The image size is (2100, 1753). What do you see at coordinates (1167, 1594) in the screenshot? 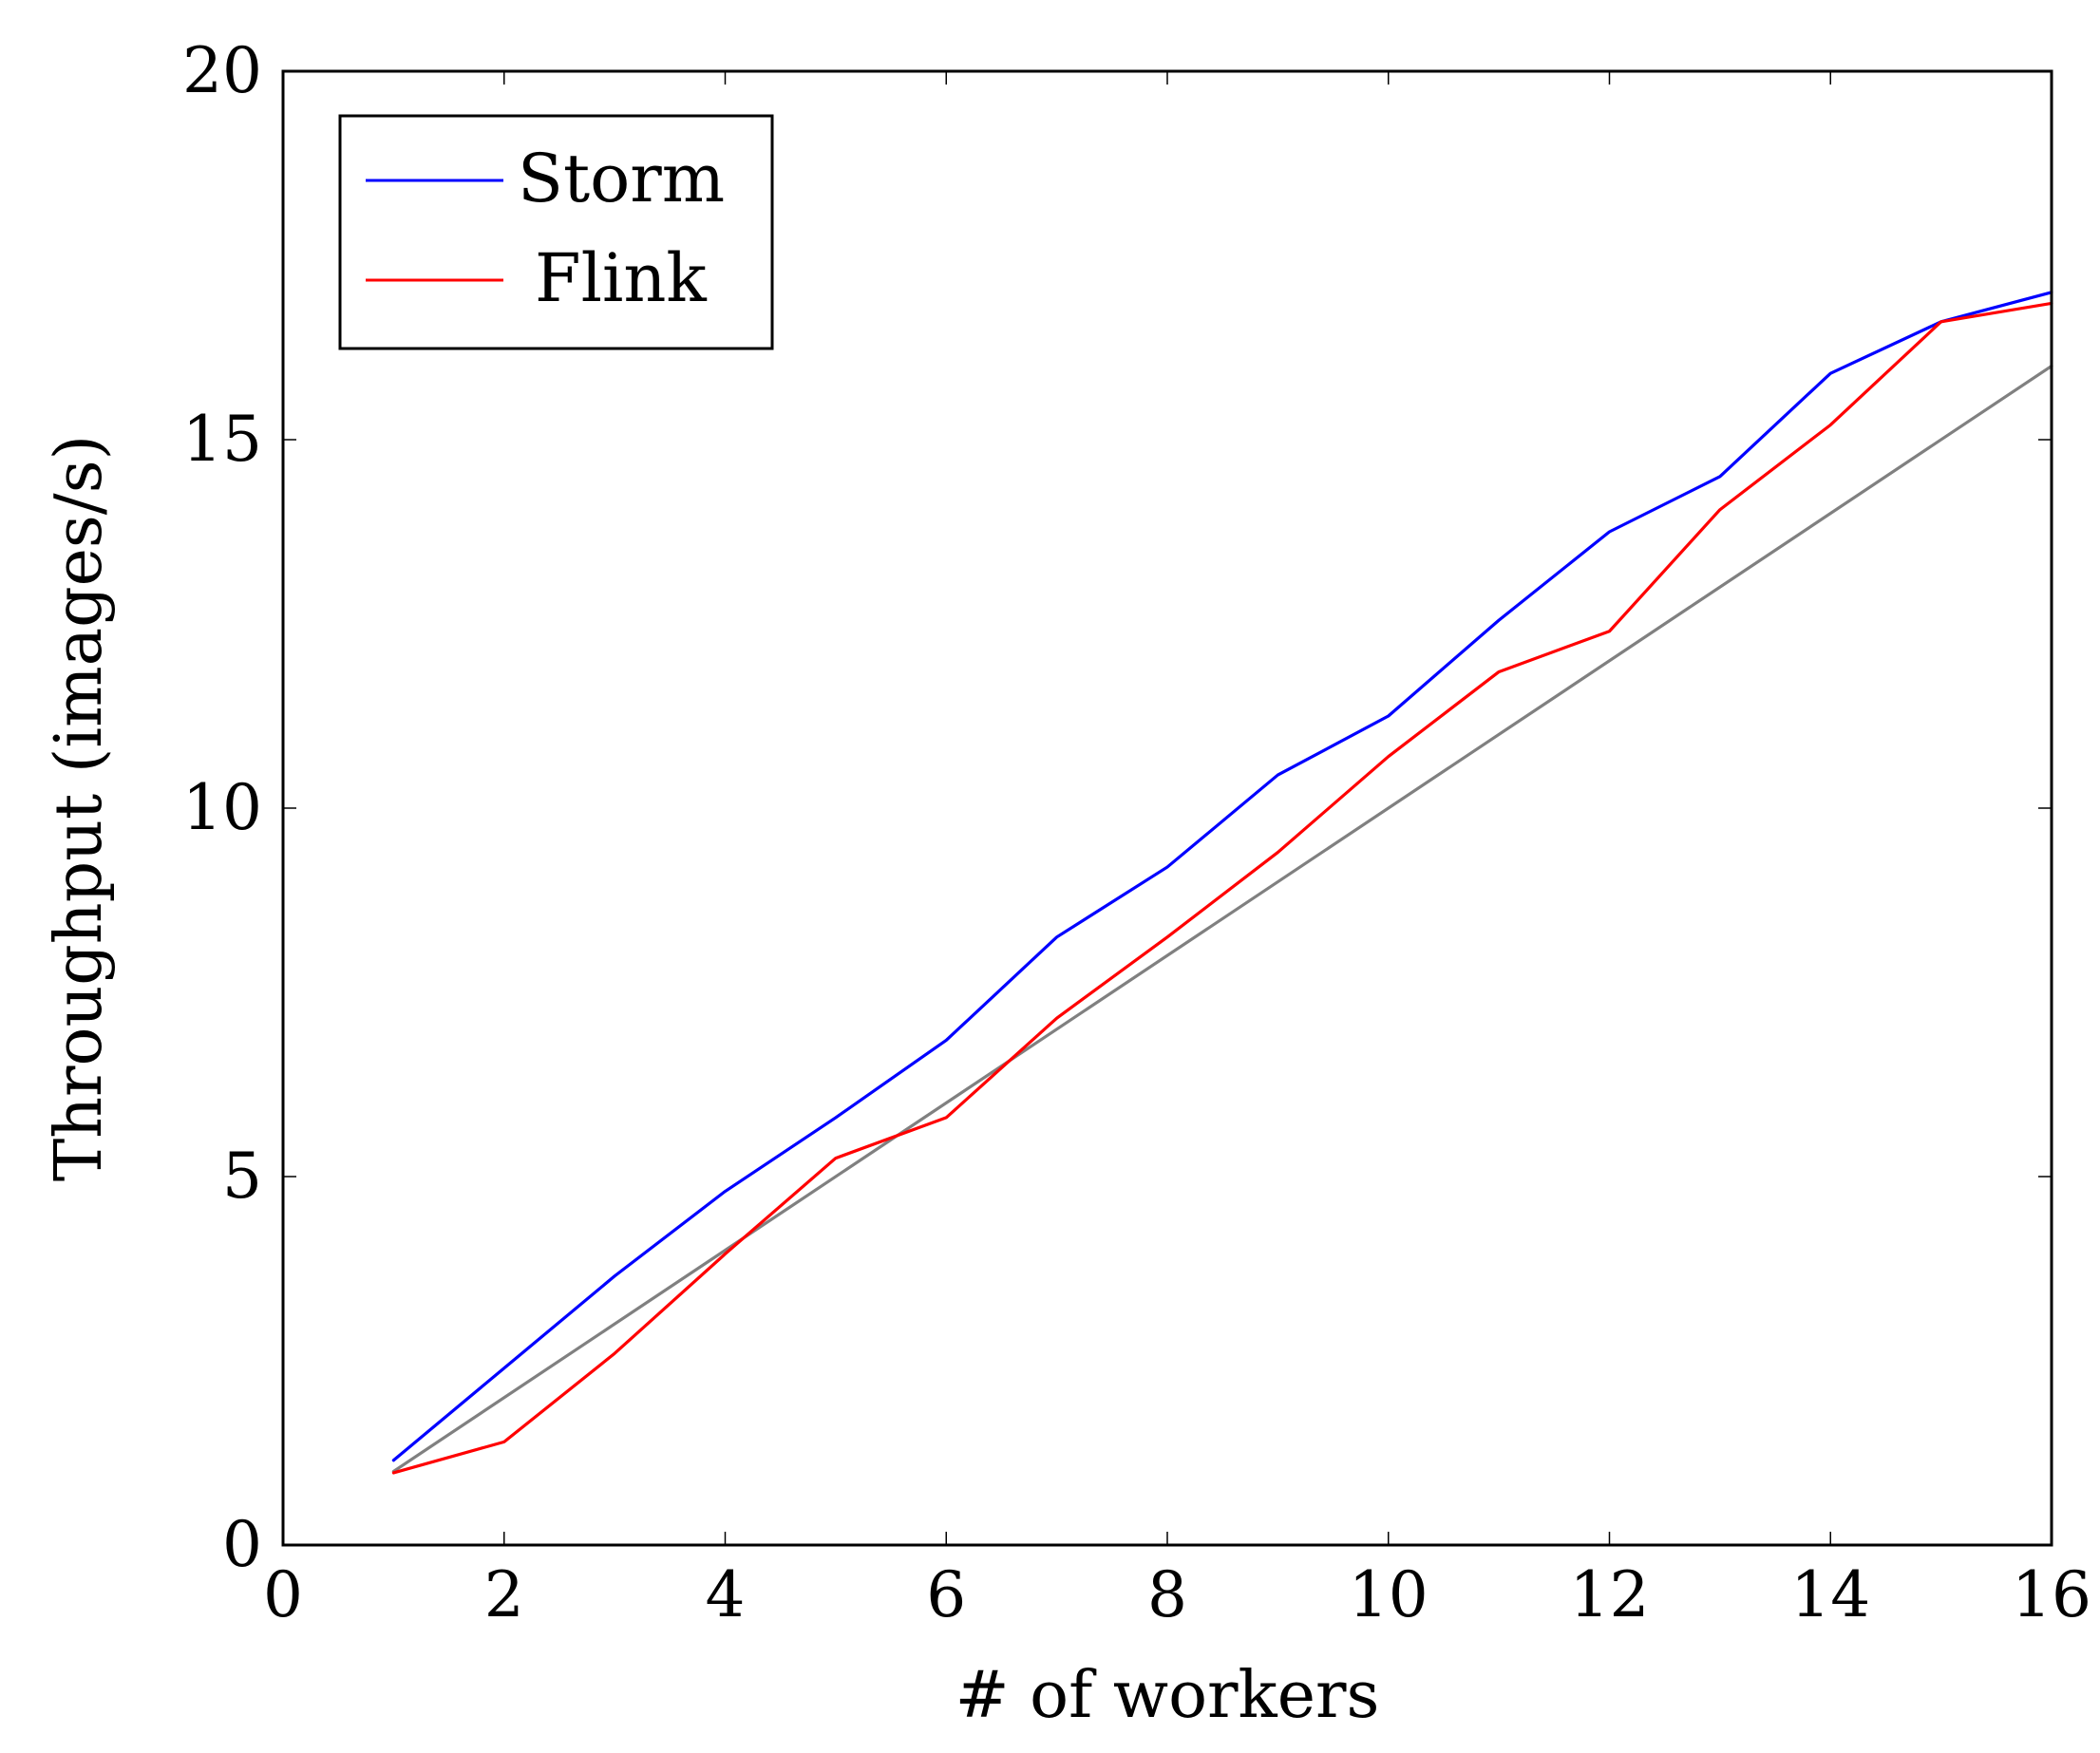
I see `x-tick-label: 8` at bounding box center [1167, 1594].